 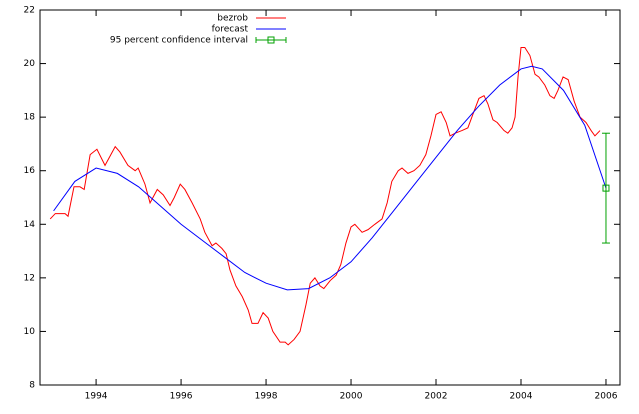 What do you see at coordinates (181, 397) in the screenshot?
I see `x-tick-label: 1996` at bounding box center [181, 397].